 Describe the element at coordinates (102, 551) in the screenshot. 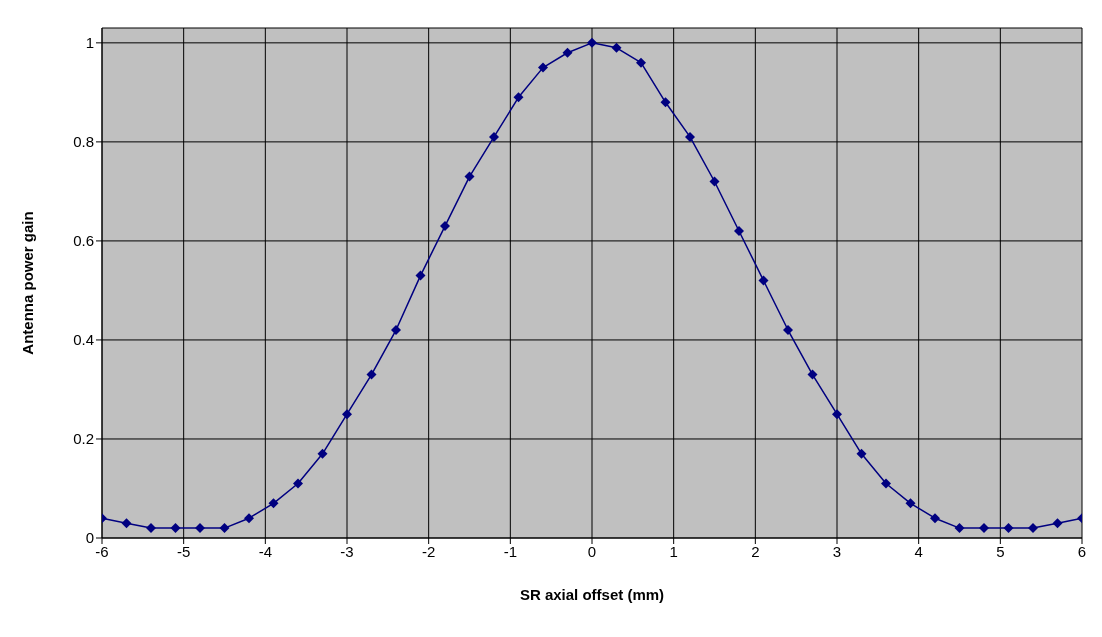

I see `x-tick-label: -6` at that location.